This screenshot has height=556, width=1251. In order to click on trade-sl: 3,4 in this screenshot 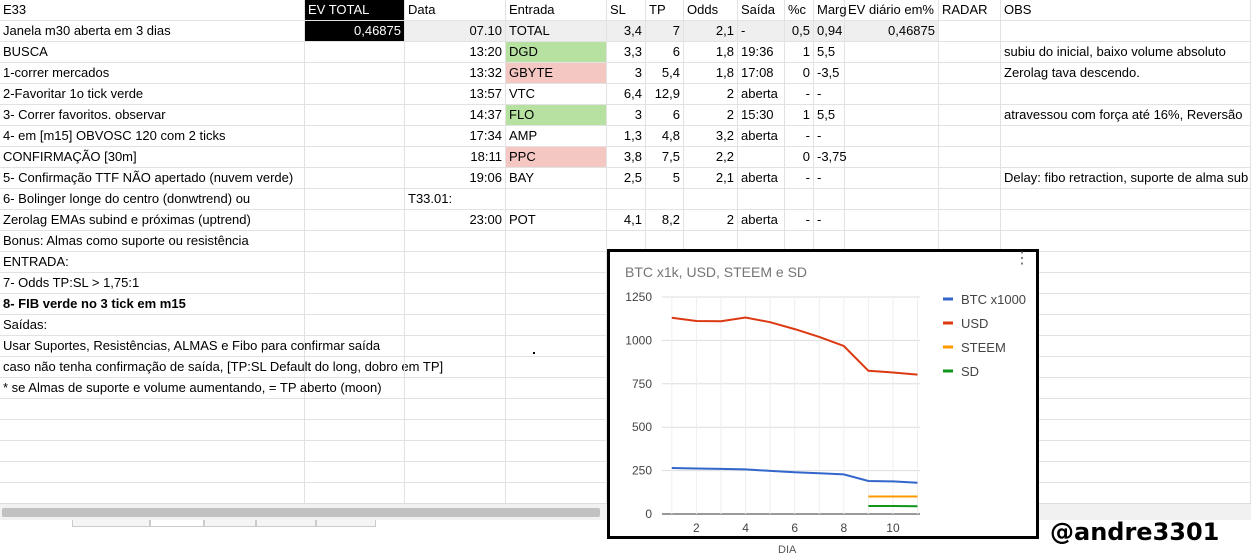, I will do `click(626, 31)`.